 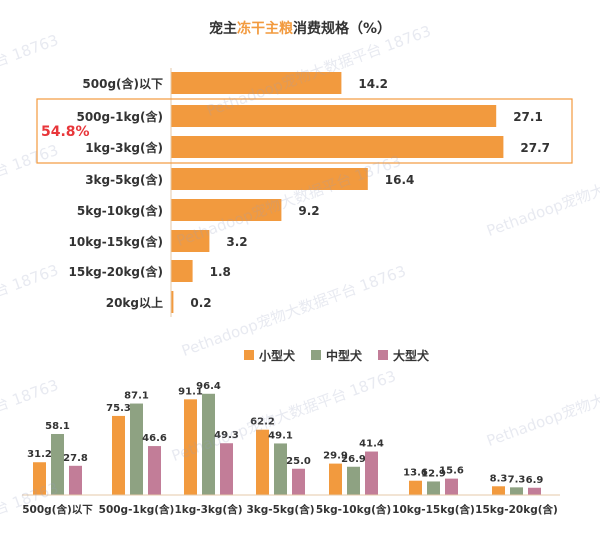 I want to click on data-label: 58.1, so click(x=57, y=426).